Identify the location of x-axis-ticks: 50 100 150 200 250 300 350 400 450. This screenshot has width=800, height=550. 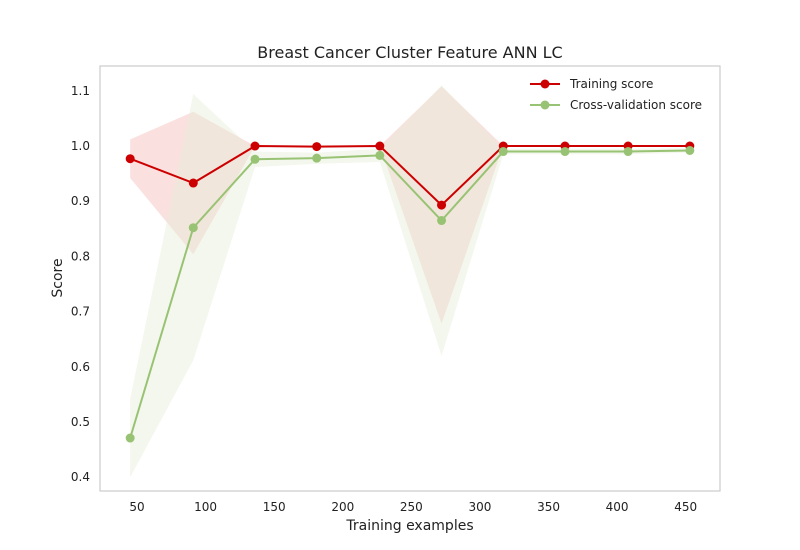
(413, 507).